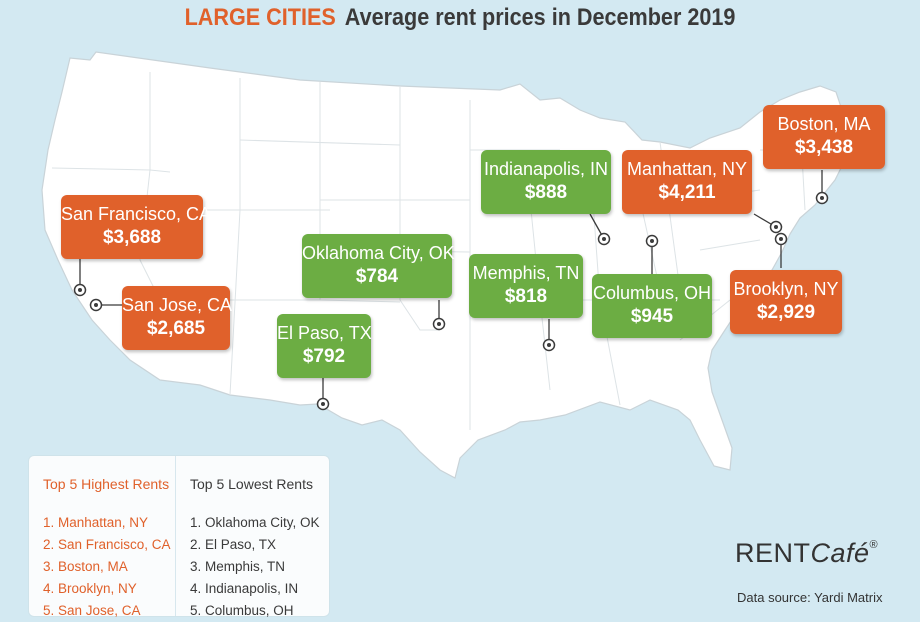 This screenshot has height=622, width=920. I want to click on city-price: $784, so click(377, 276).